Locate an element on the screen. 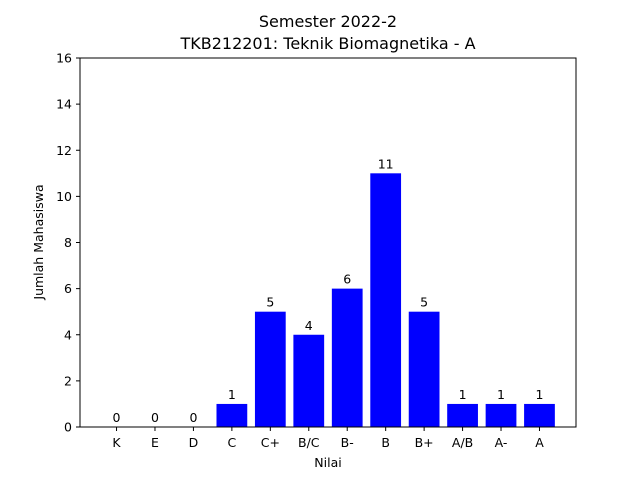 The height and width of the screenshot is (480, 640). data-label: 11 is located at coordinates (386, 163).